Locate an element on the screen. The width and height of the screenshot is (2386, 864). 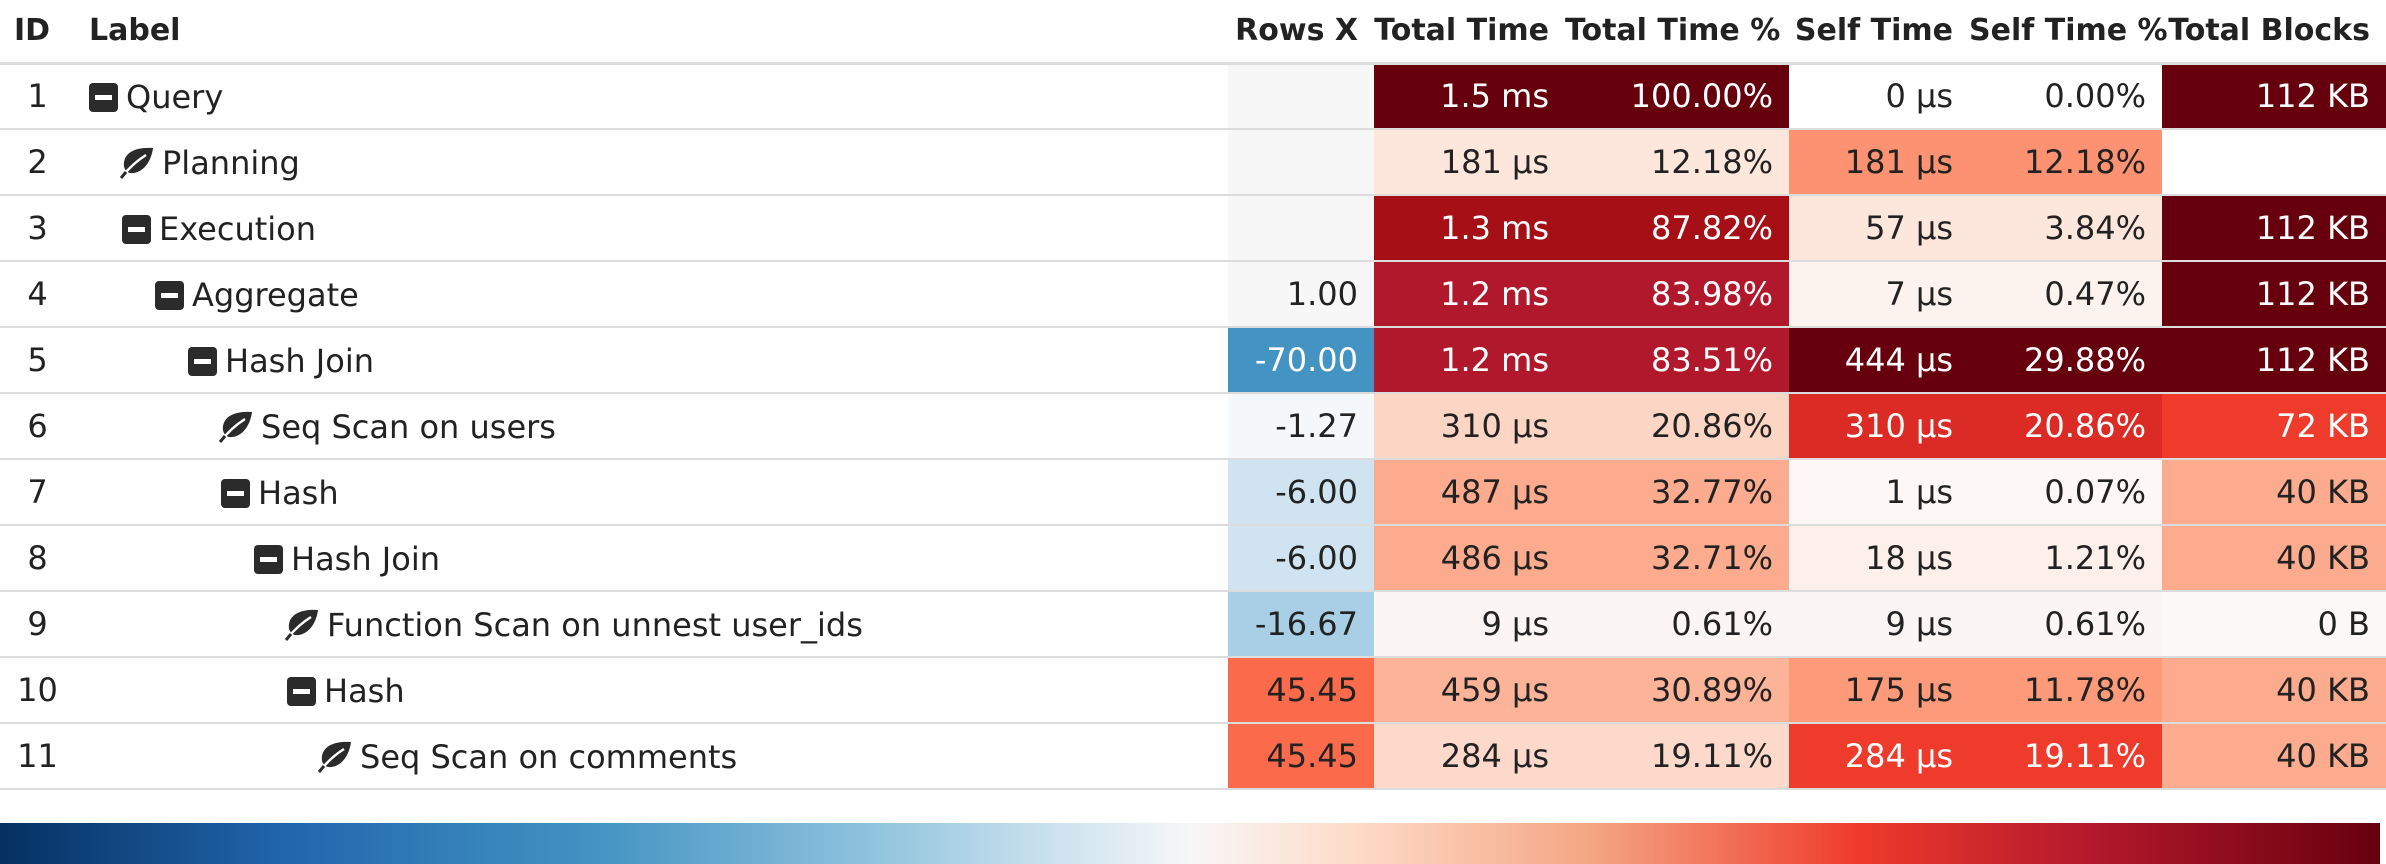
table-row: 1 Query 1.5 ms 100.00% 0 µs 0.00% 112 KB is located at coordinates (1193, 96).